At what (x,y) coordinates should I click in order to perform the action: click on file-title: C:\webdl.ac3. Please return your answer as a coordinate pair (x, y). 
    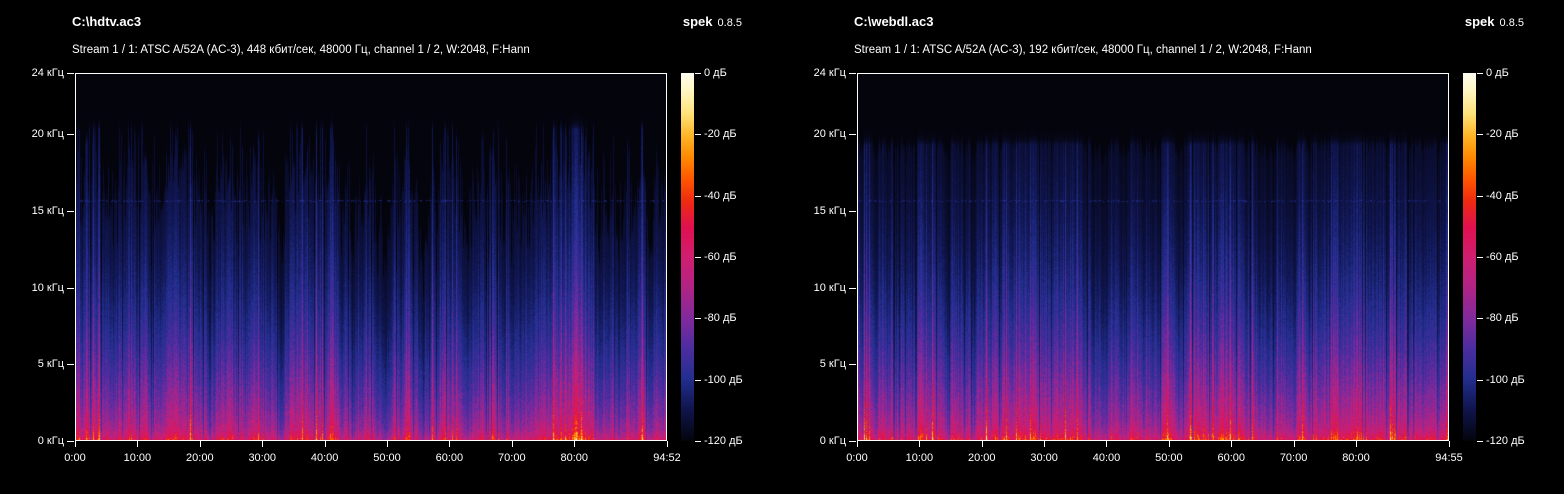
    Looking at the image, I should click on (894, 21).